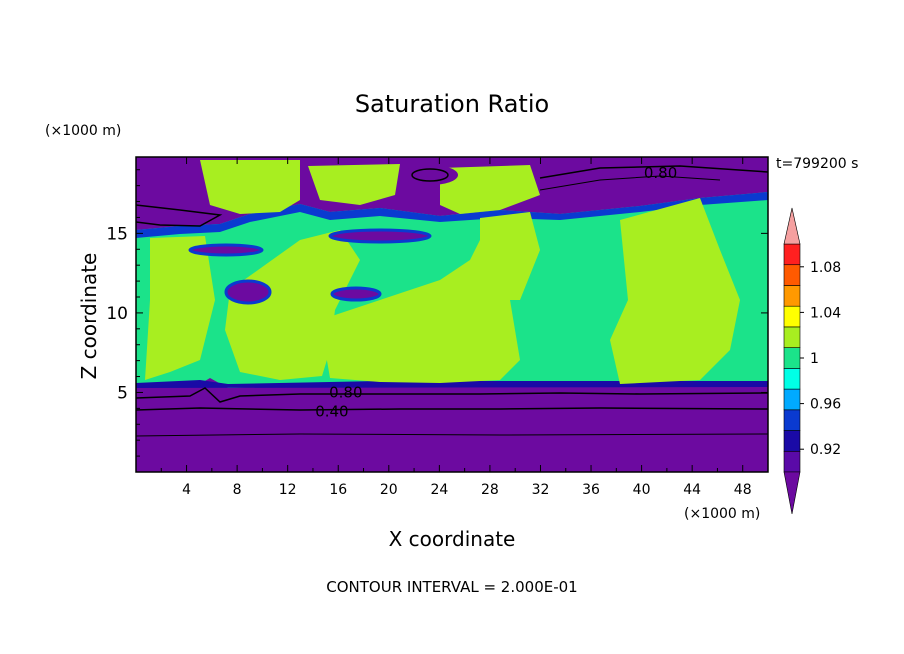  What do you see at coordinates (825, 268) in the screenshot?
I see `colorbar-label: 1.08` at bounding box center [825, 268].